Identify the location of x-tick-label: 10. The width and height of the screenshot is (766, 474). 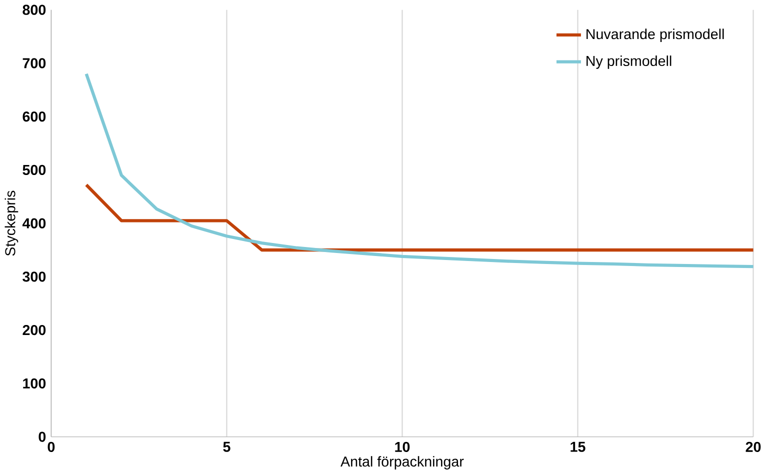
(402, 447).